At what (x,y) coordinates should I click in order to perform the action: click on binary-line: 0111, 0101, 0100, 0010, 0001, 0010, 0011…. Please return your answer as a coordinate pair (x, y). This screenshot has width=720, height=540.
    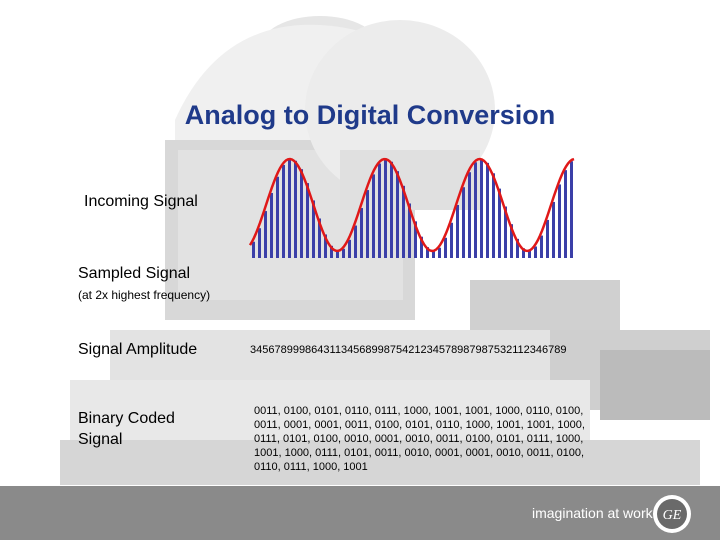
    Looking at the image, I should click on (419, 439).